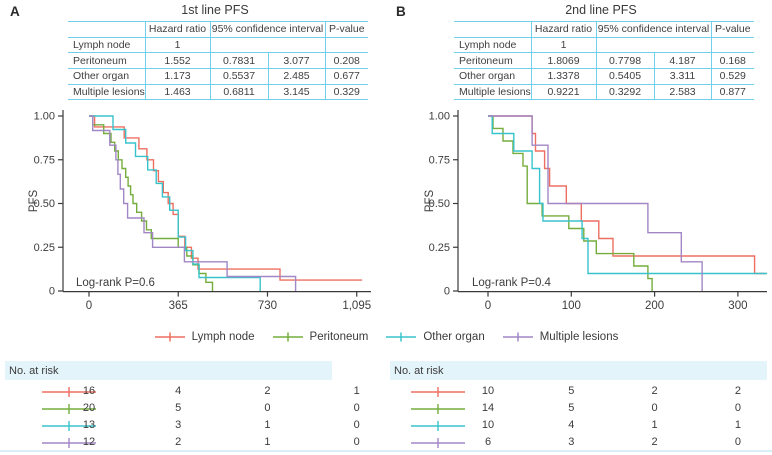 Image resolution: width=772 pixels, height=455 pixels. Describe the element at coordinates (579, 337) in the screenshot. I see `legend-label: Multiple lesions` at that location.